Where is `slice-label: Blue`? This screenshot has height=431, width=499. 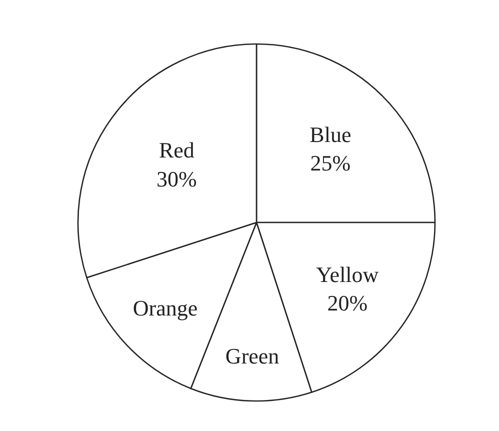 slice-label: Blue is located at coordinates (331, 134).